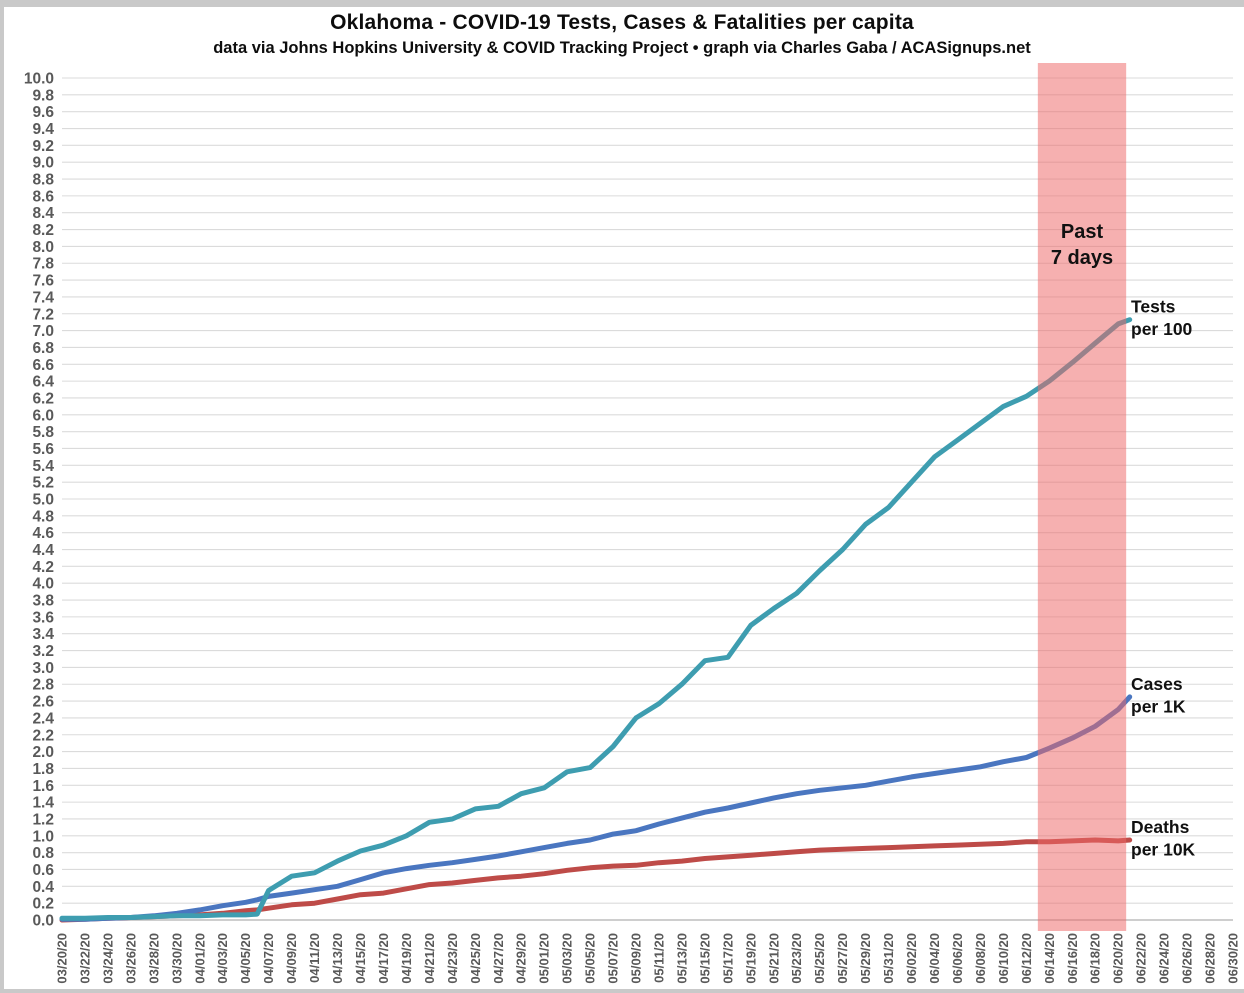  Describe the element at coordinates (43, 702) in the screenshot. I see `y-tick-label: 2.6` at that location.